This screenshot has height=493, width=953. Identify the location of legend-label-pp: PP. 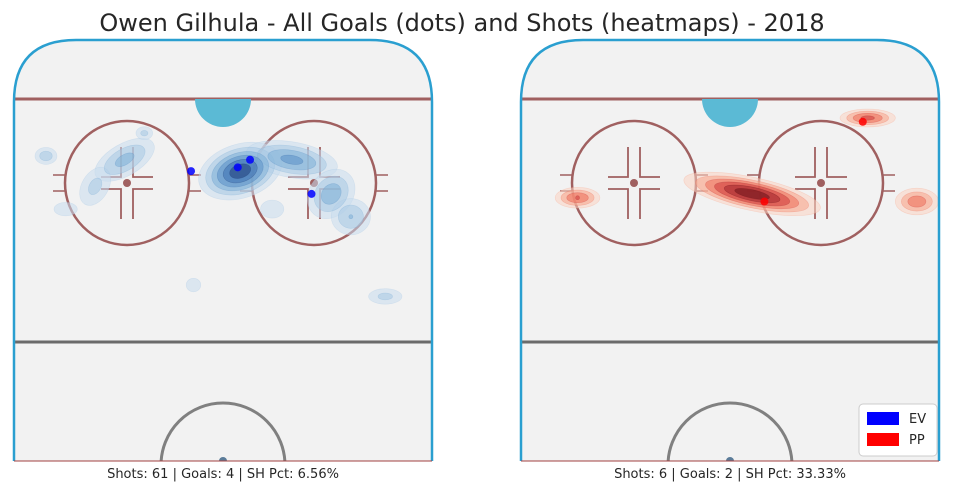
(917, 440).